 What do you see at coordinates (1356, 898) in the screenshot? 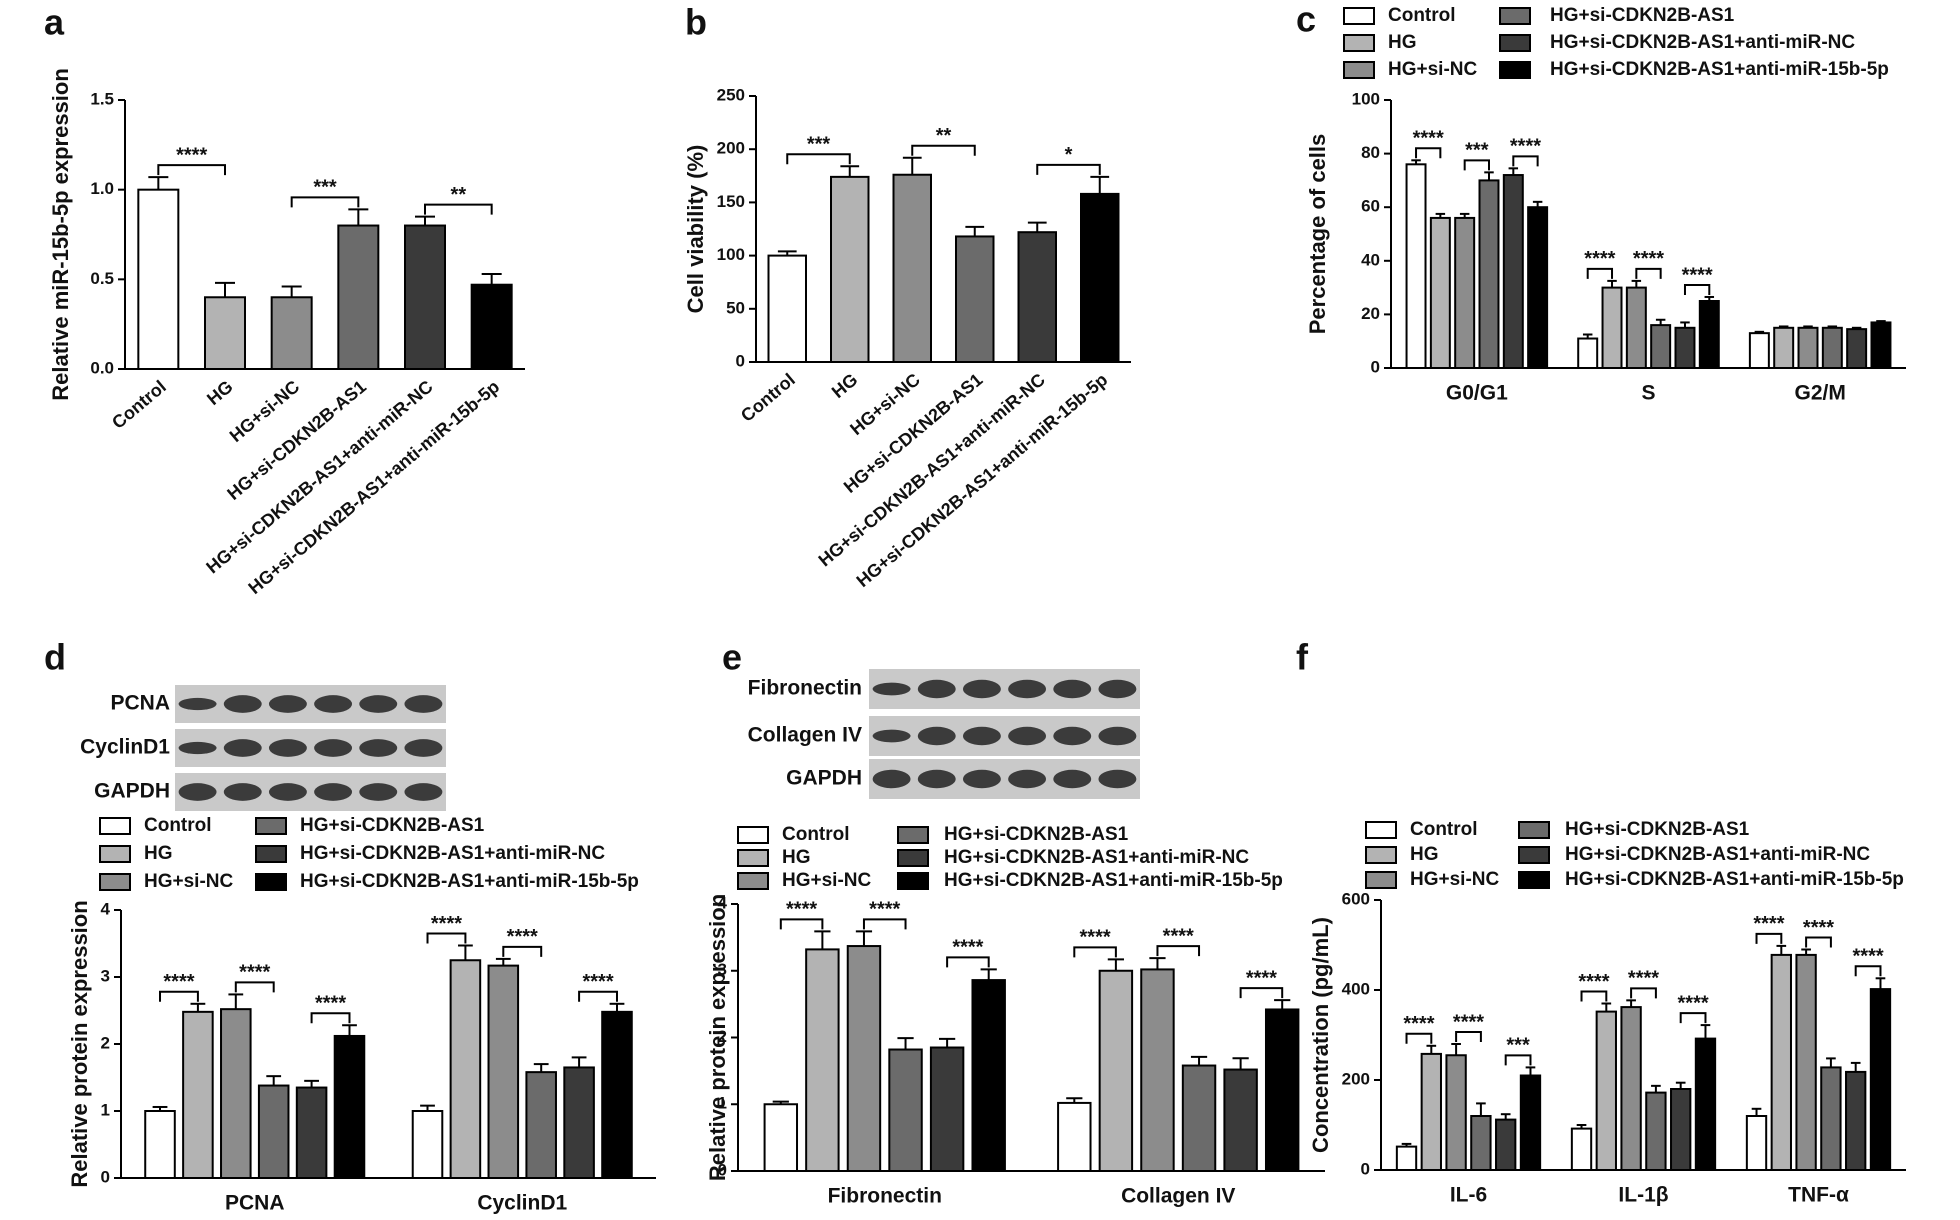
I see `y-tick-label: 600` at bounding box center [1356, 898].